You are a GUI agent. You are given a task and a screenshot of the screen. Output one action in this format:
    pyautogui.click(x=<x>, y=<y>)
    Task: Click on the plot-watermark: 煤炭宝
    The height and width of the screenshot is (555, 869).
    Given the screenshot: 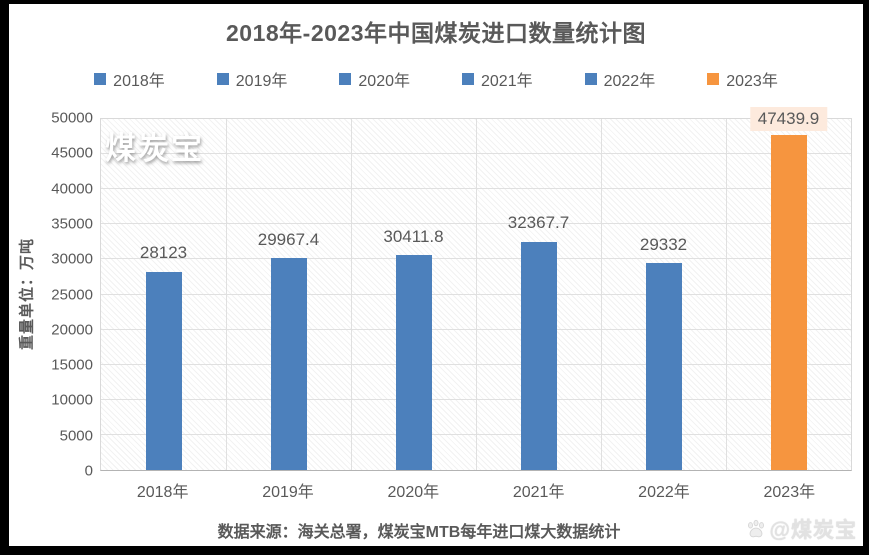 What is the action you would take?
    pyautogui.click(x=154, y=148)
    